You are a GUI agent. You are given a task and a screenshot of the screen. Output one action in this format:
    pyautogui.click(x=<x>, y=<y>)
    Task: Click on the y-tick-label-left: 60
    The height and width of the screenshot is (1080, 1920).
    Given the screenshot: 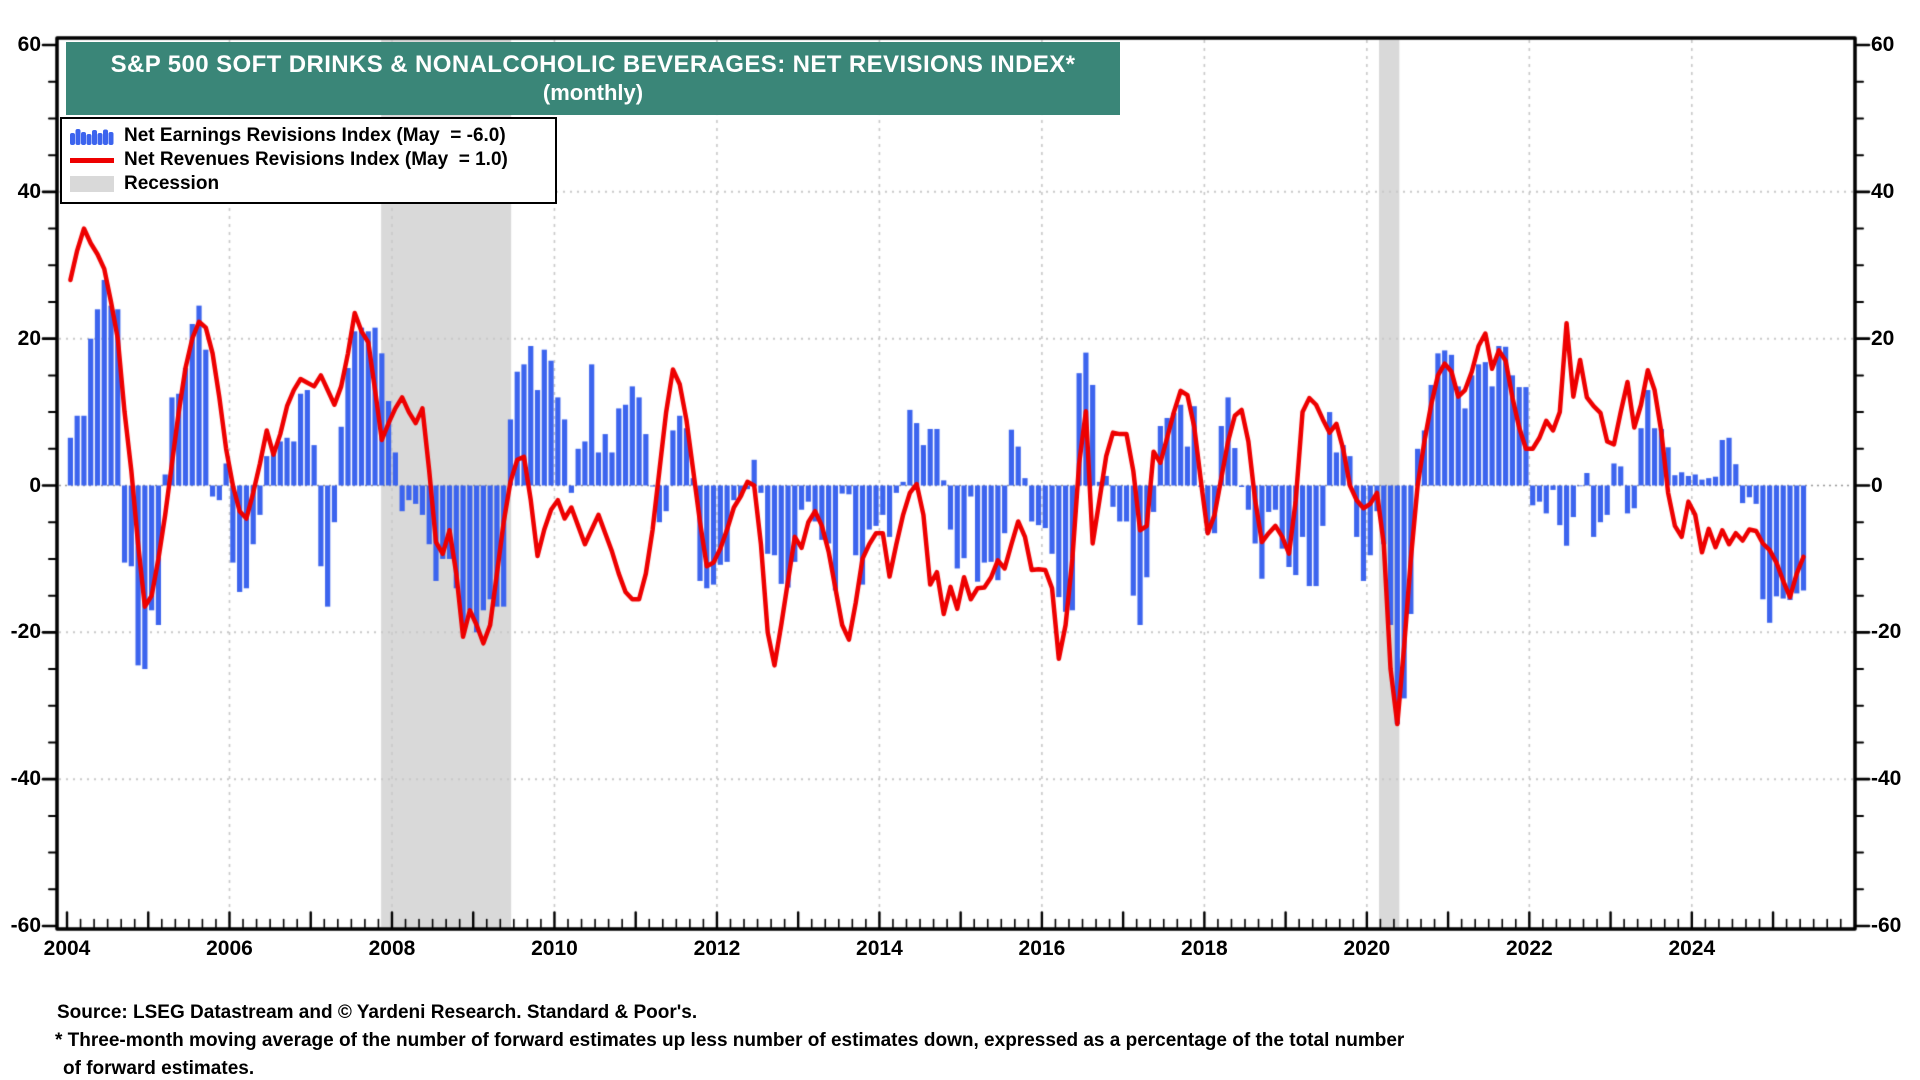 What is the action you would take?
    pyautogui.click(x=29, y=44)
    